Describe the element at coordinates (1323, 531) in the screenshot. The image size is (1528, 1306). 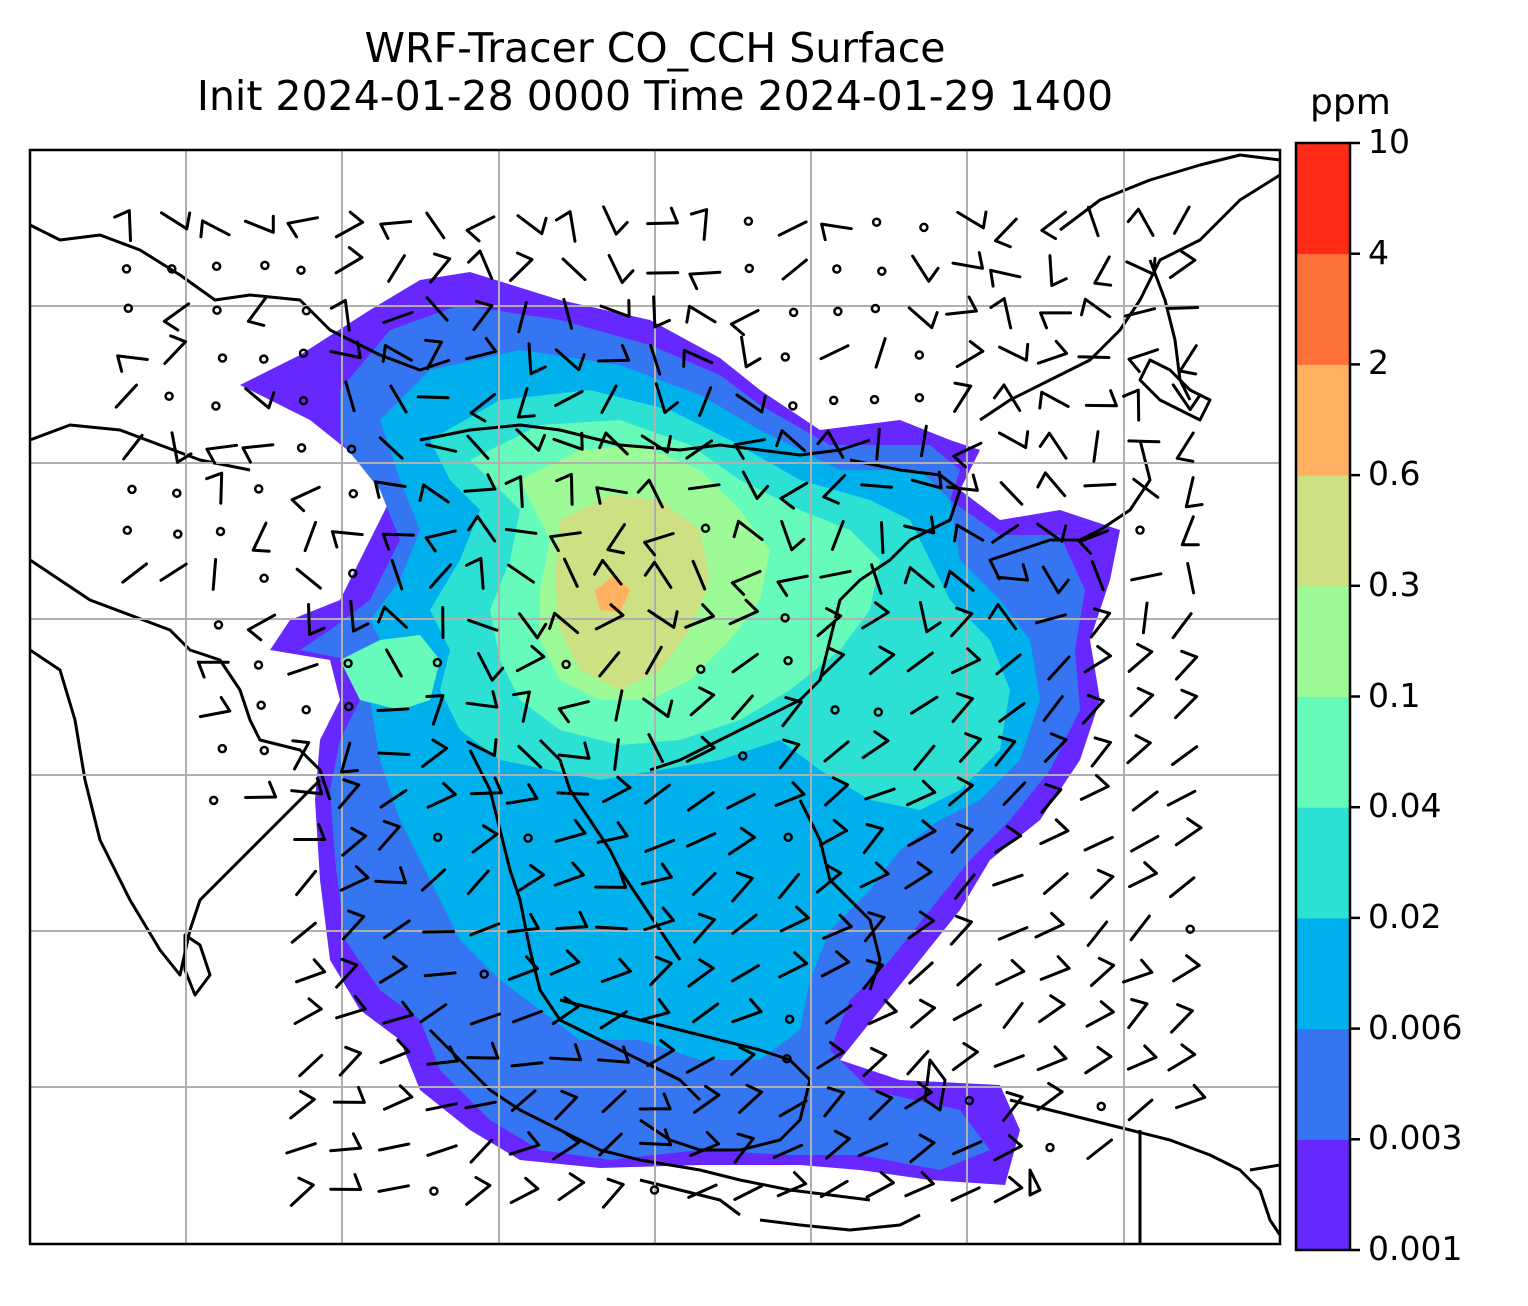
I see `colorbar-segment` at that location.